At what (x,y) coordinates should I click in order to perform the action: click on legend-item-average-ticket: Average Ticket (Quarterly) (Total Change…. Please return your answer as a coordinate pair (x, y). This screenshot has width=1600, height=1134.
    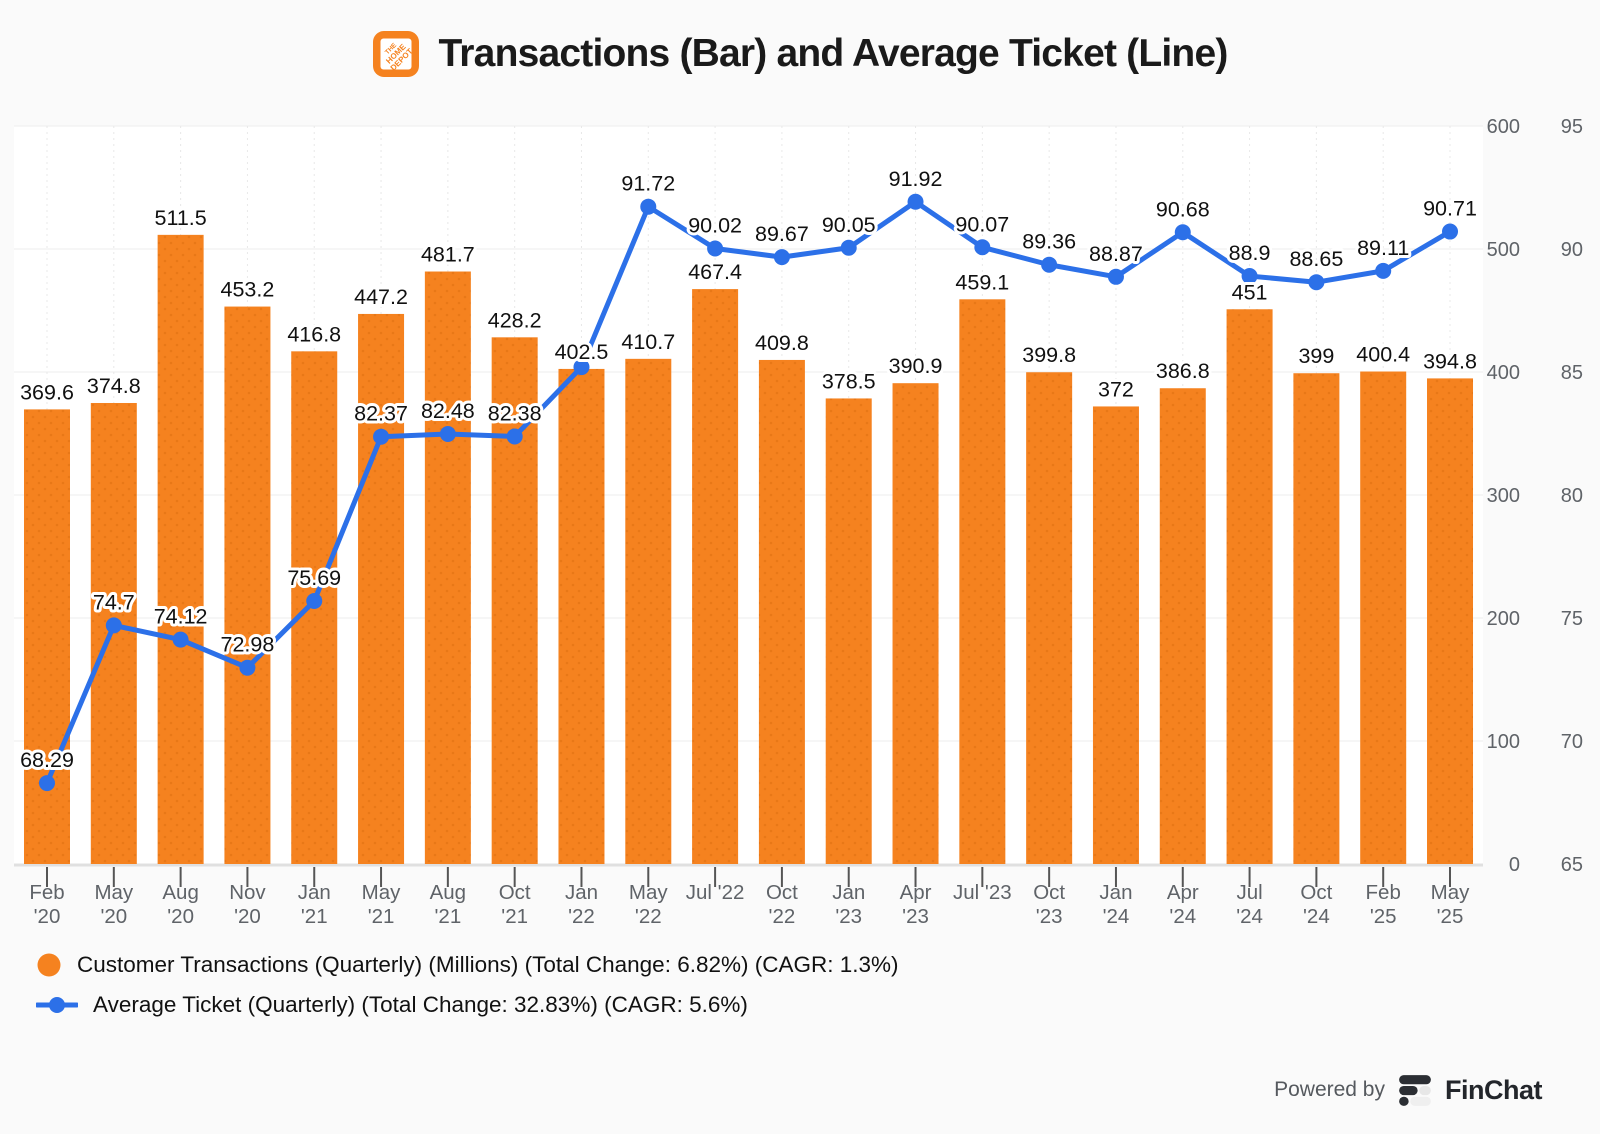
    Looking at the image, I should click on (467, 1005).